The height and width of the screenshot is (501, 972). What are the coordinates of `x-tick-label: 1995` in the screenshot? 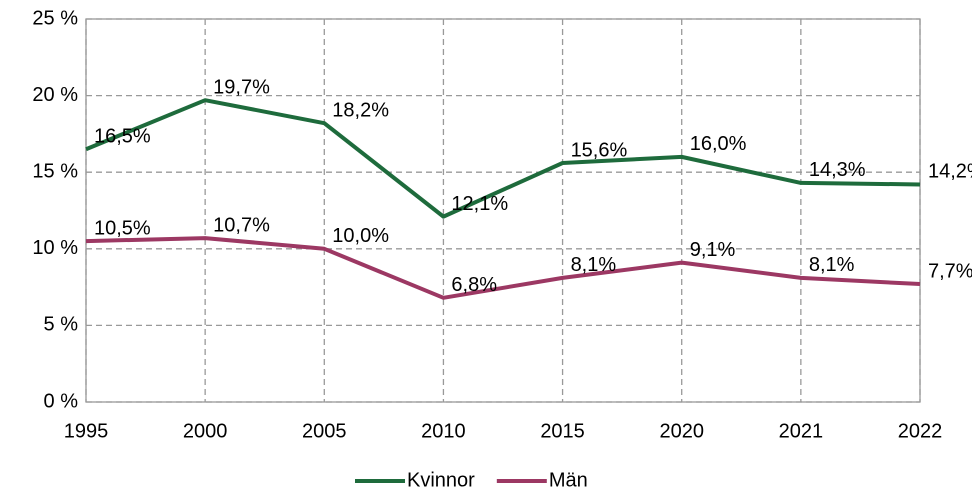 It's located at (86, 431).